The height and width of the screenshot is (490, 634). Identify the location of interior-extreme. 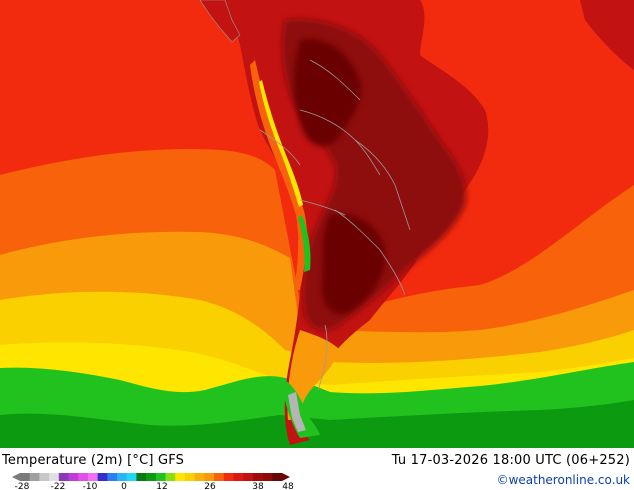
(327, 93).